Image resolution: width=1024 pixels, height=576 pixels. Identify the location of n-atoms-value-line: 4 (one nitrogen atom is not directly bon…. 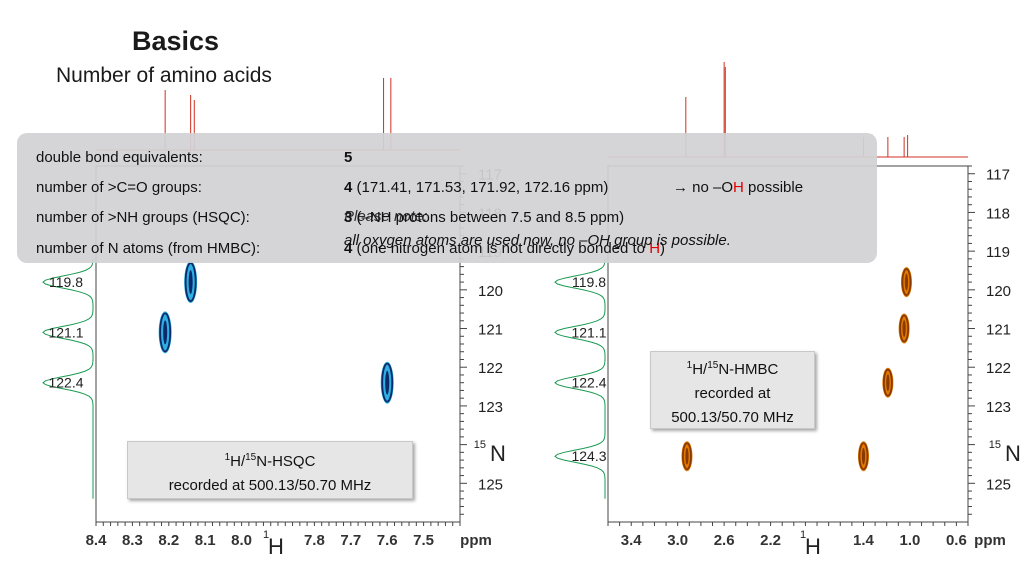
(504, 248).